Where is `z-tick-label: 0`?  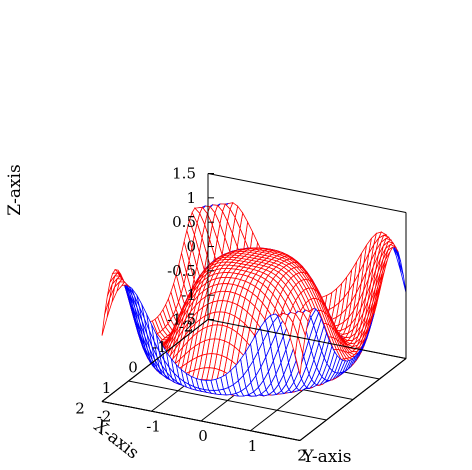
z-tick-label: 0 is located at coordinates (191, 246).